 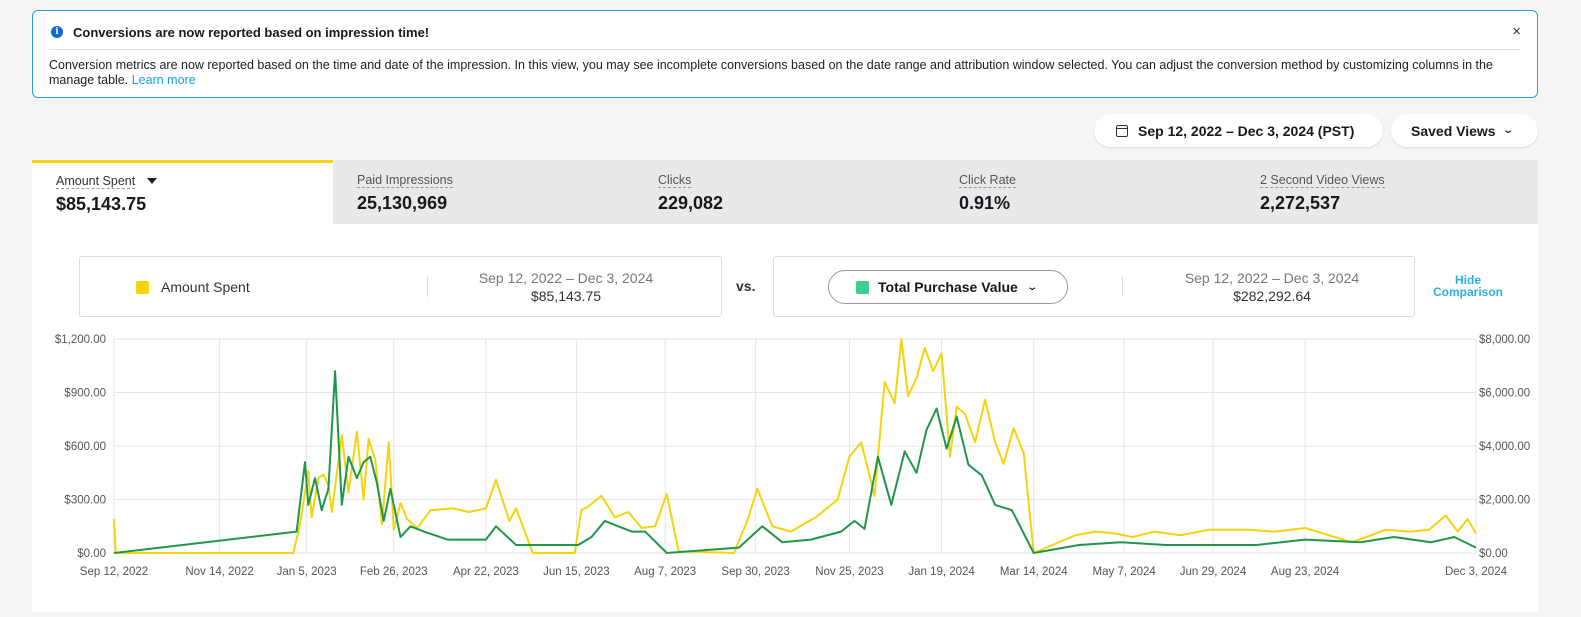 I want to click on tab-clicks: Clicks 229,082, so click(x=784, y=192).